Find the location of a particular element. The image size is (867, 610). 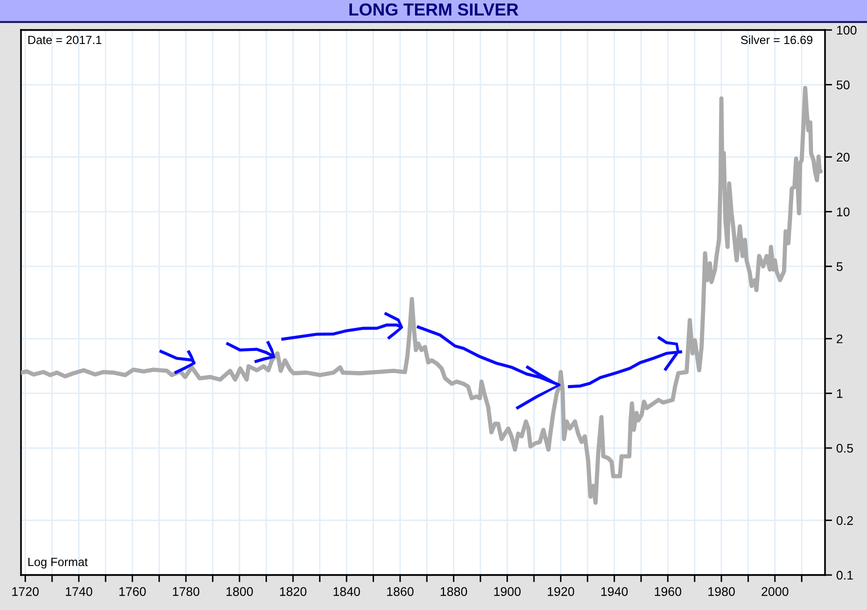

y-tick-label: 20 is located at coordinates (843, 157).